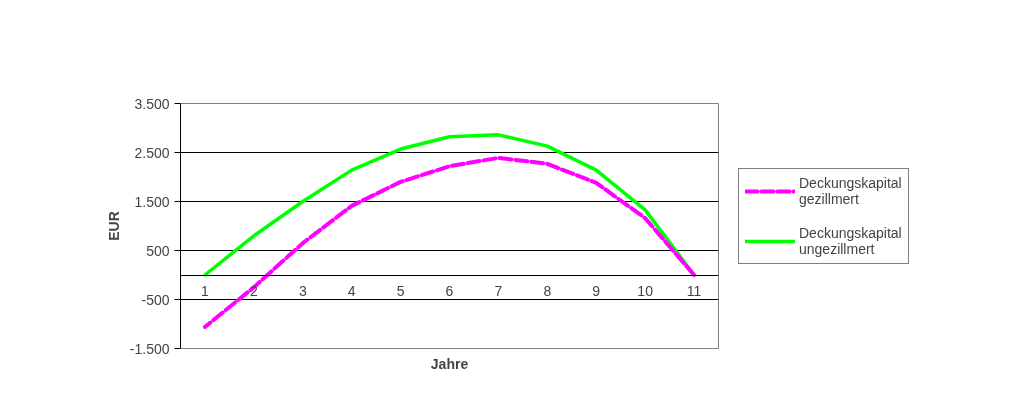  Describe the element at coordinates (850, 191) in the screenshot. I see `legend-label: Deckungskapital gezillmert` at that location.